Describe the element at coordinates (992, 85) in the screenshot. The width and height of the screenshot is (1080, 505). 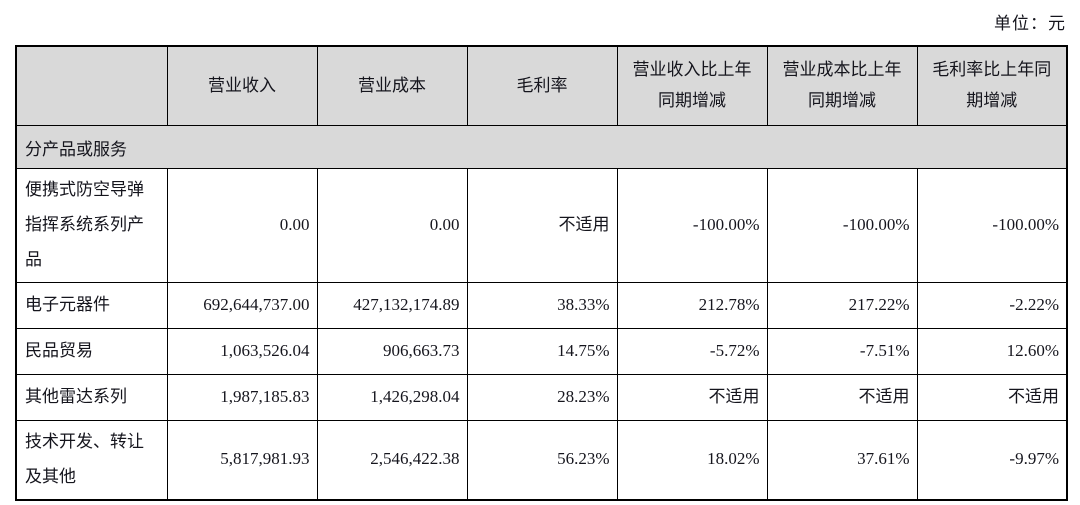
I see `header-cell-margin-yoy: 毛利率比上年同期增减` at that location.